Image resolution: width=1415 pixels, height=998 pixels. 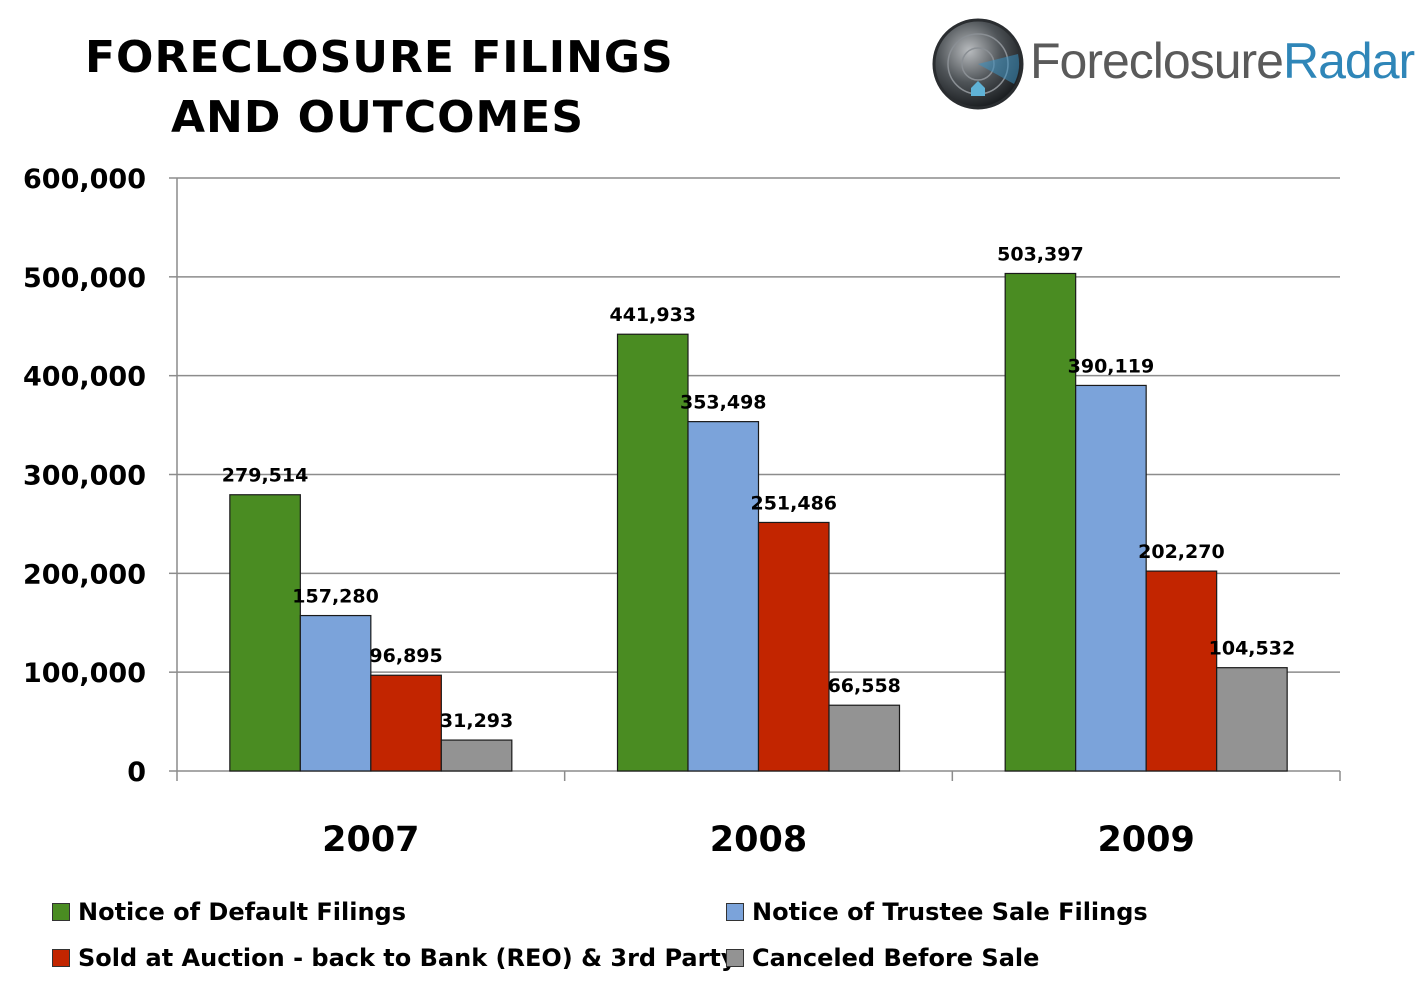 What do you see at coordinates (84, 476) in the screenshot?
I see `y-tick-label: 300,000` at bounding box center [84, 476].